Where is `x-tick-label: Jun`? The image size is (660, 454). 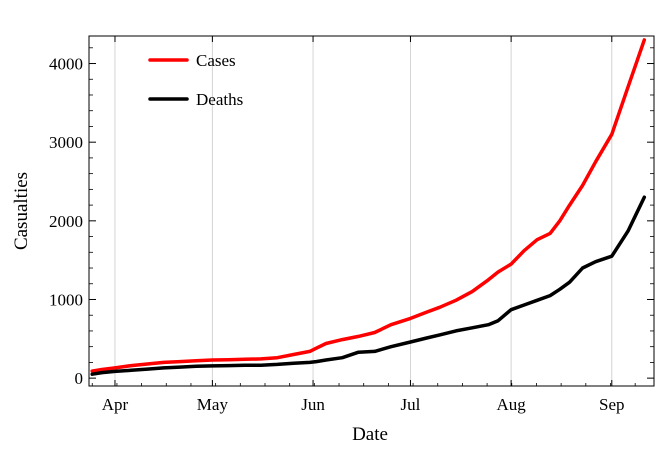 x-tick-label: Jun is located at coordinates (313, 404).